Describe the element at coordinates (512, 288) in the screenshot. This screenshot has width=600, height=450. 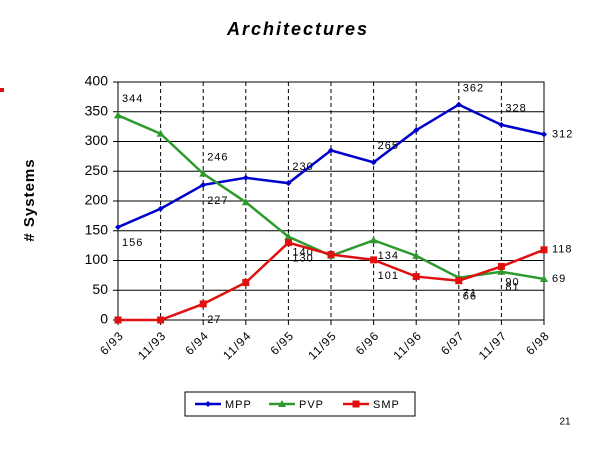
I see `data-label: 81` at that location.